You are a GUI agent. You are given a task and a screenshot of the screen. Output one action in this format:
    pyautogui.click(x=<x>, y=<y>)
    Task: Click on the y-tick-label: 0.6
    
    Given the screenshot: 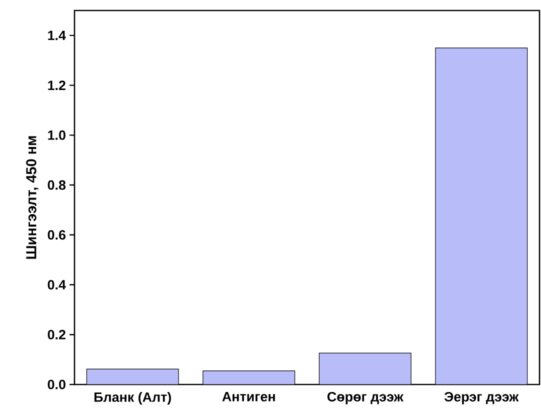 What is the action you would take?
    pyautogui.click(x=57, y=235)
    